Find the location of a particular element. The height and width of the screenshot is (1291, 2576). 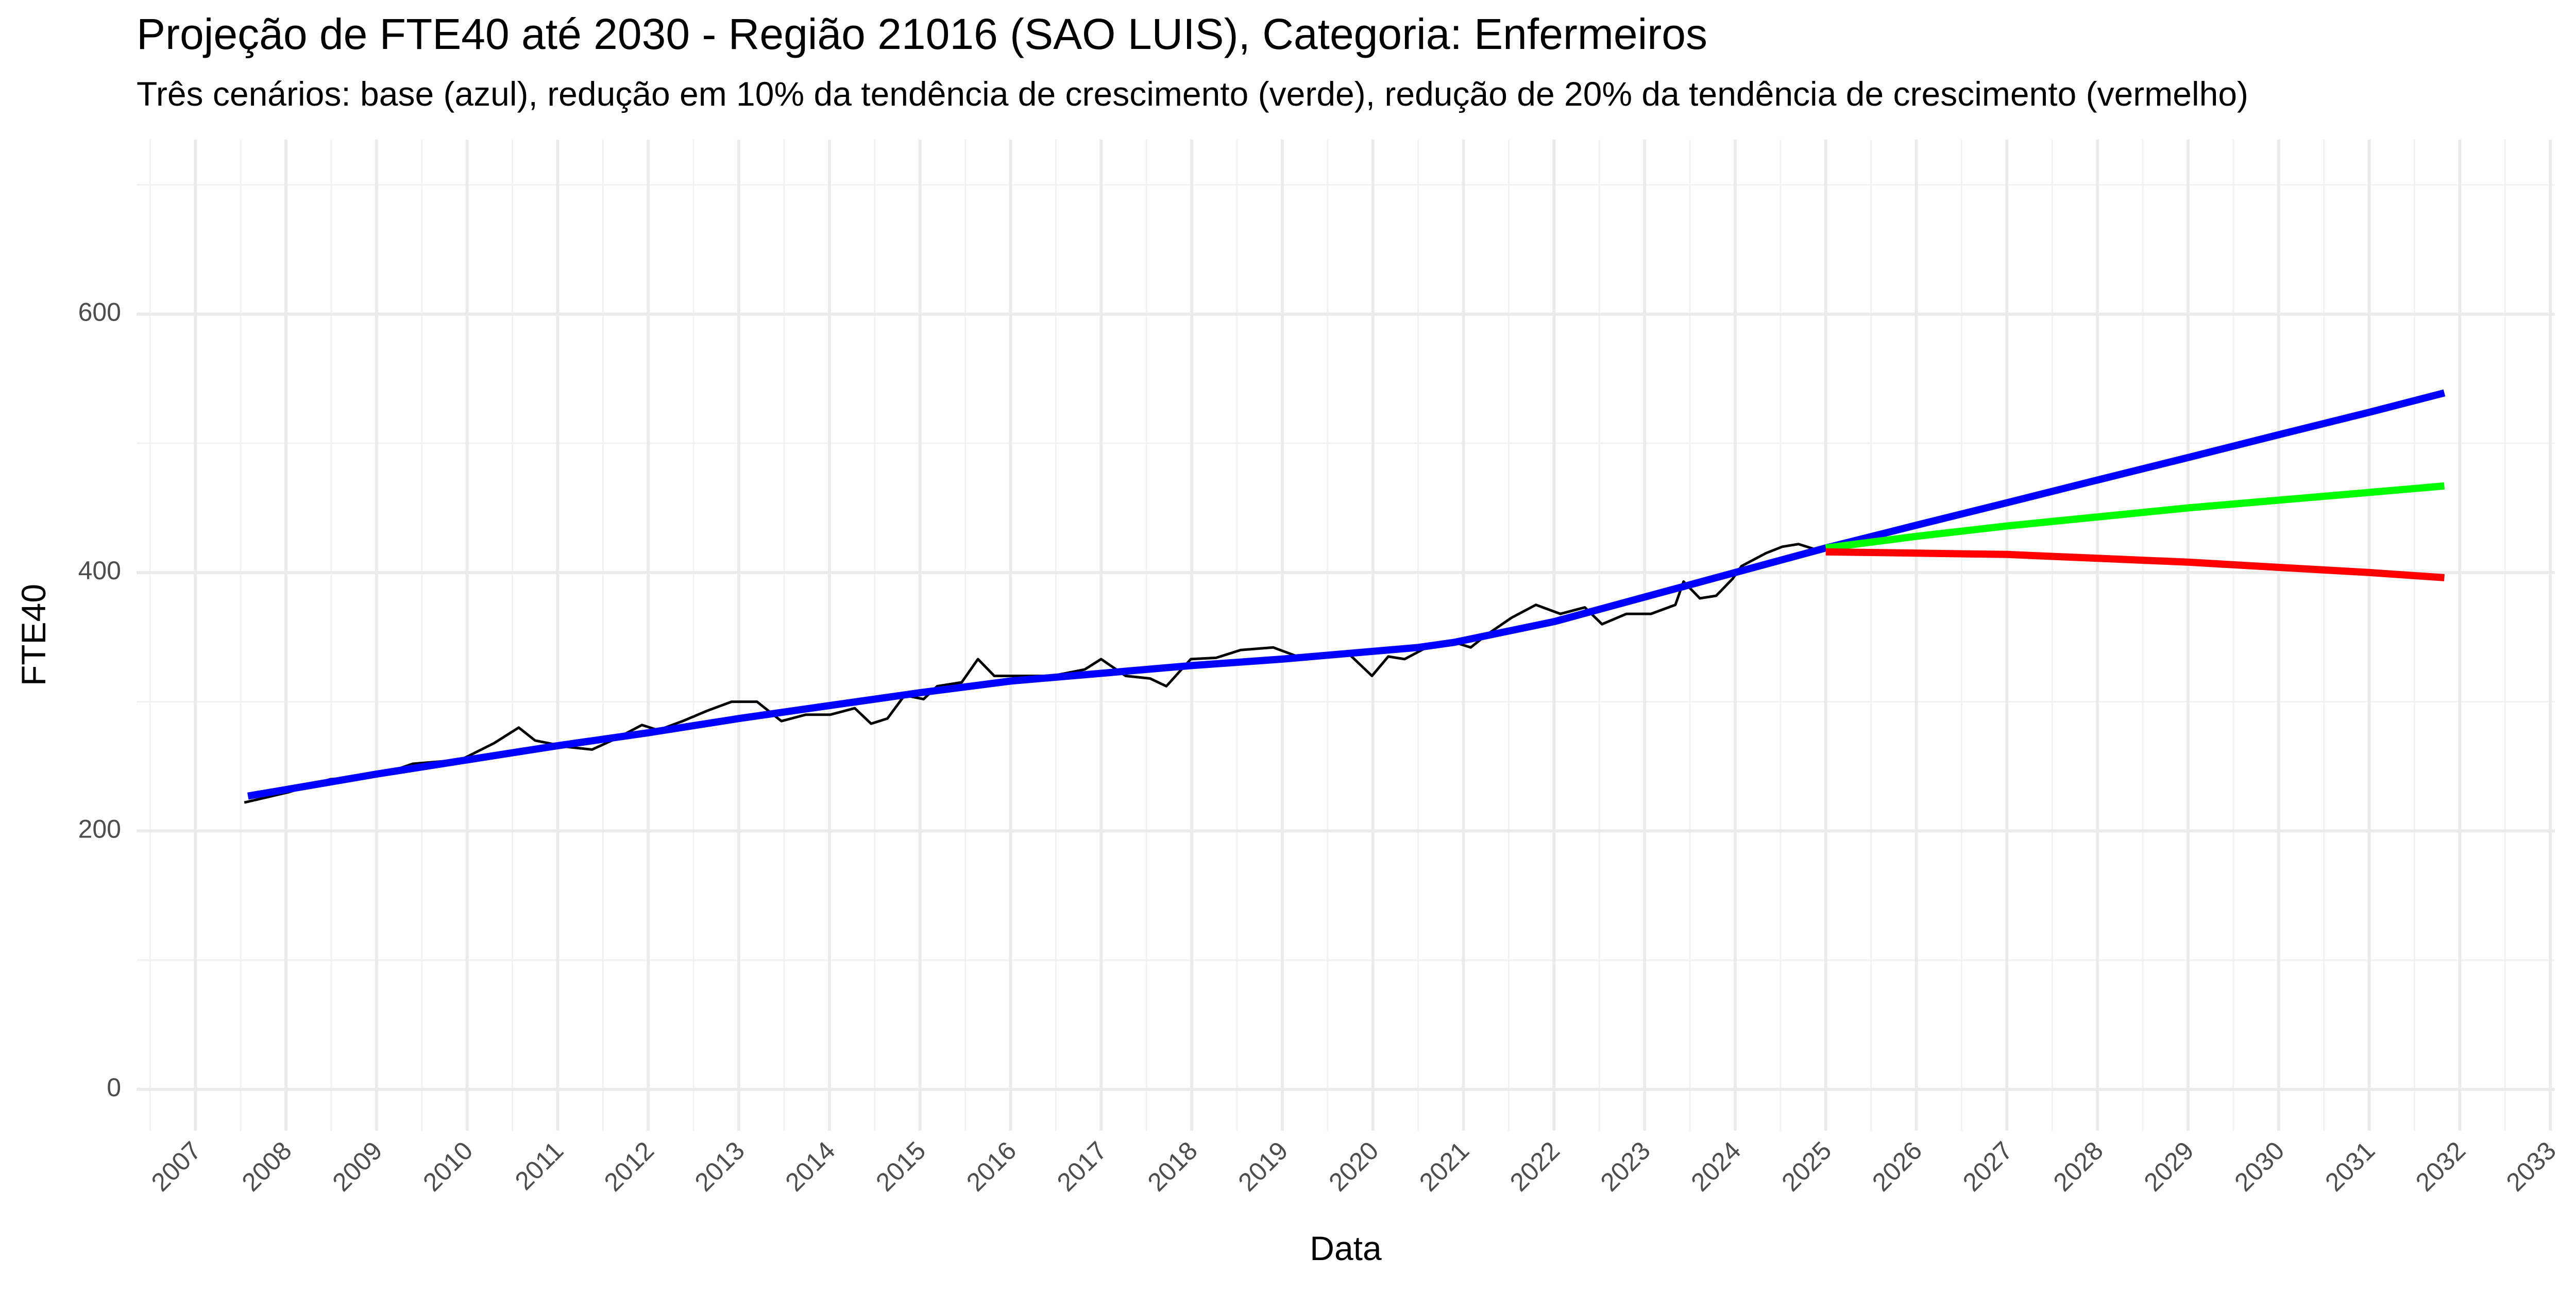

x-tick-label: 2015 is located at coordinates (900, 1166).